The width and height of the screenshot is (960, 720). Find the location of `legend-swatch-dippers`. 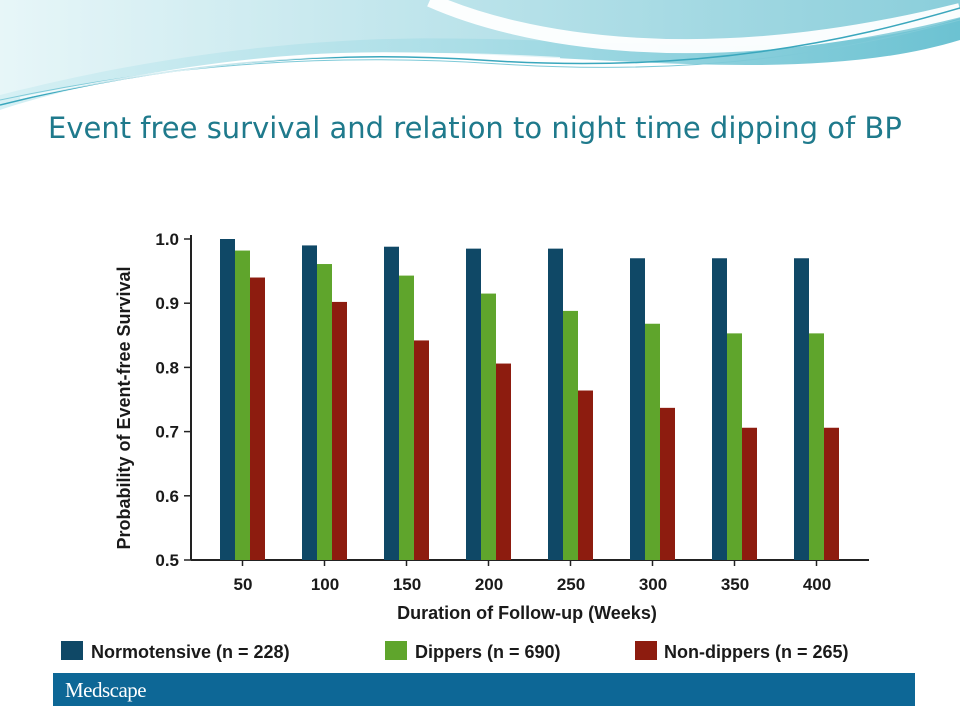

legend-swatch-dippers is located at coordinates (396, 650).